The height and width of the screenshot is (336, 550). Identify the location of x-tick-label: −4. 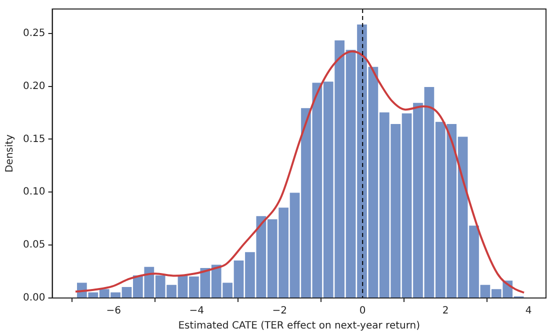
(196, 311).